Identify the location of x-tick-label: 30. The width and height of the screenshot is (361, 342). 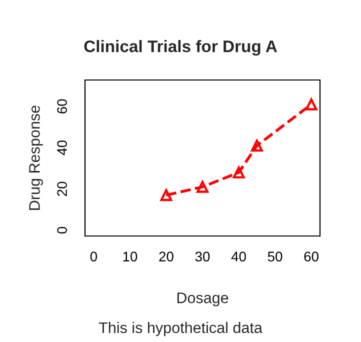
(202, 257).